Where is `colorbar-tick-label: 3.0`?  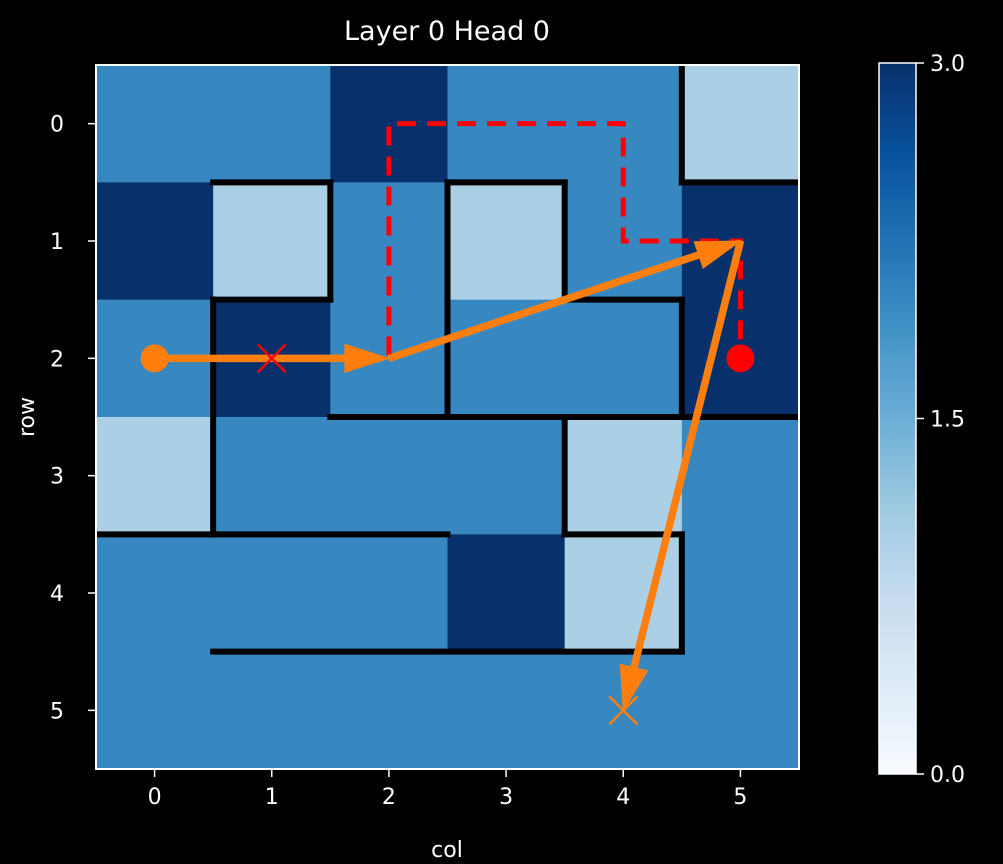
colorbar-tick-label: 3.0 is located at coordinates (947, 64).